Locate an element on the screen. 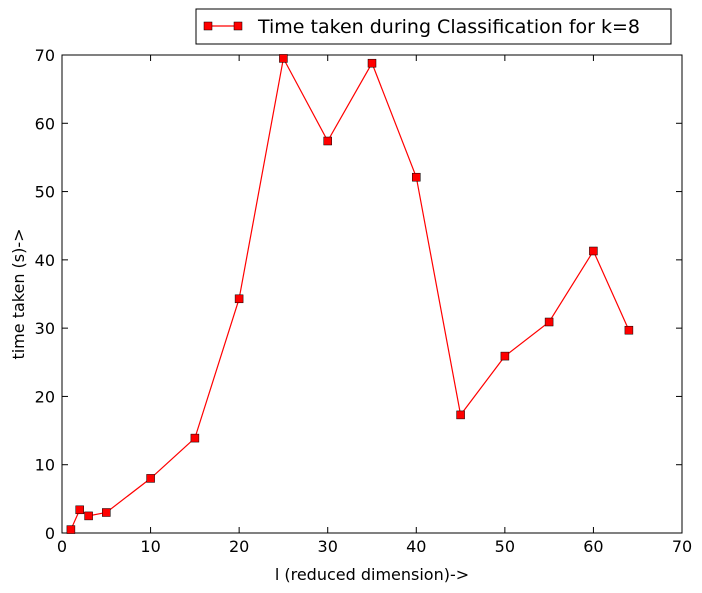 The width and height of the screenshot is (702, 593). y-tick-label: 10 is located at coordinates (45, 465).